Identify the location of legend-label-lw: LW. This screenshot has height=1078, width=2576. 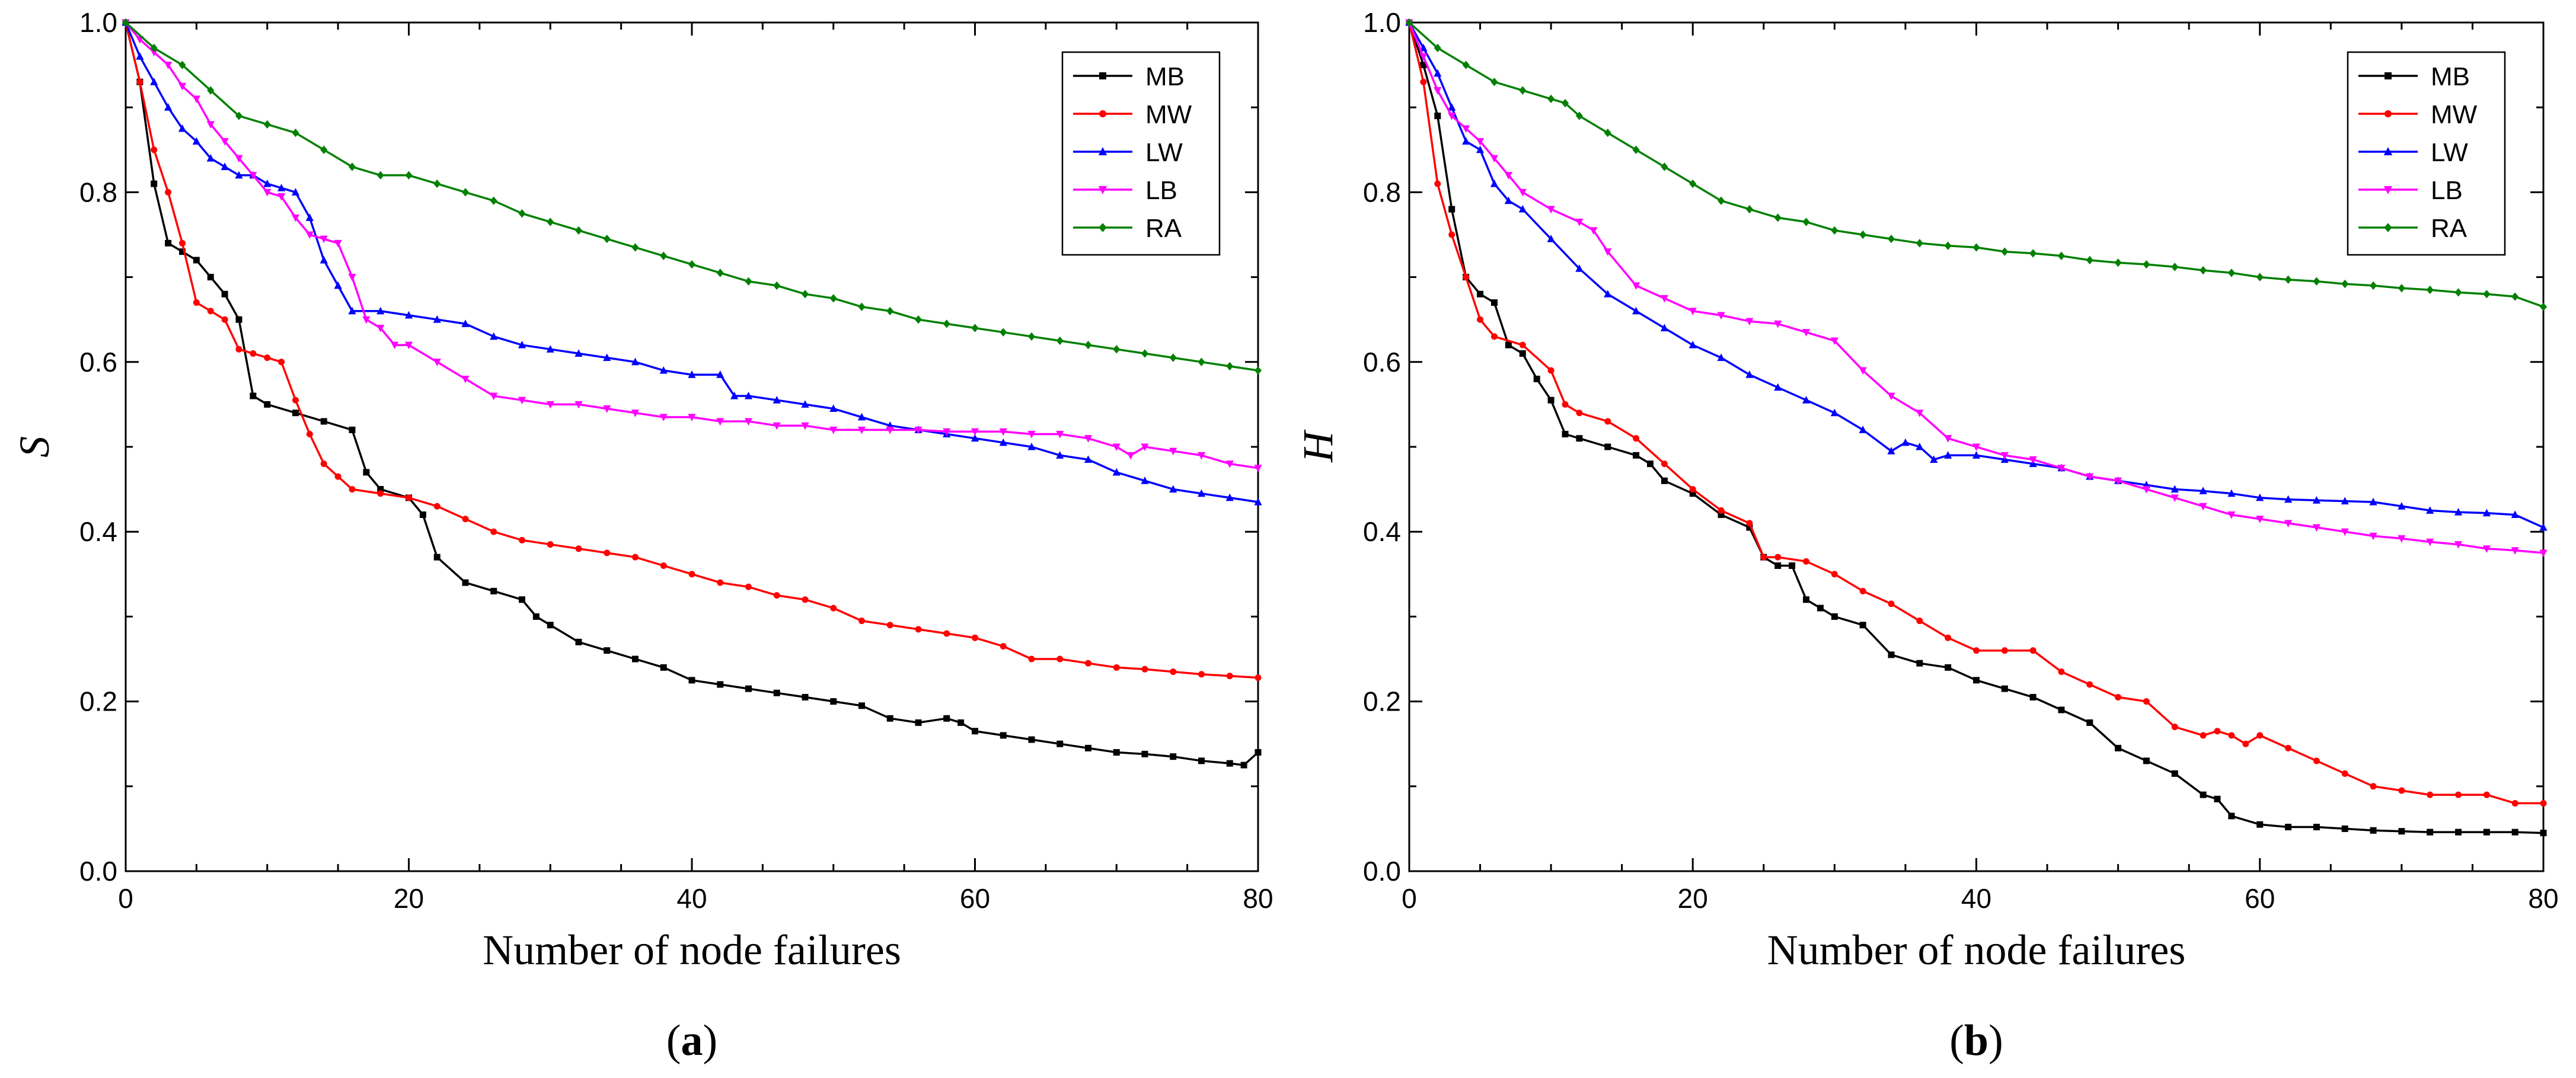
(2449, 153).